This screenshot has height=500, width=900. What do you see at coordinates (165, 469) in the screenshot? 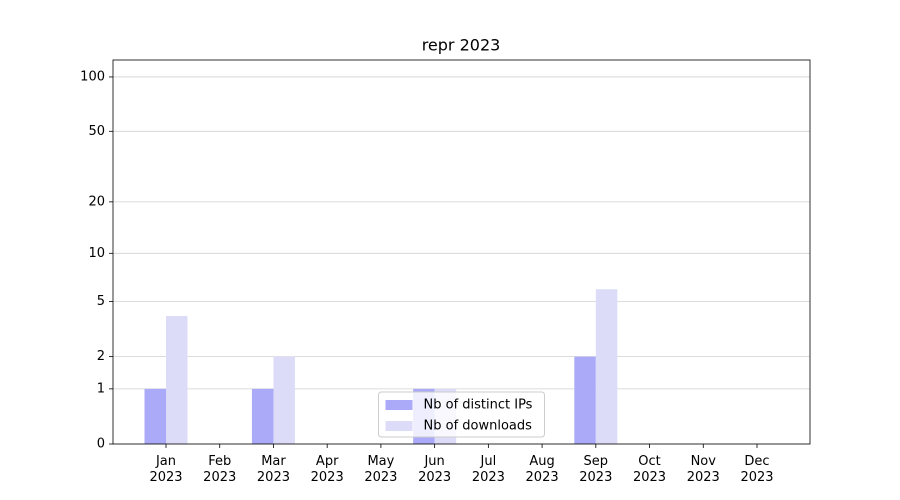
I see `x-tick-label: Jan 2023` at bounding box center [165, 469].